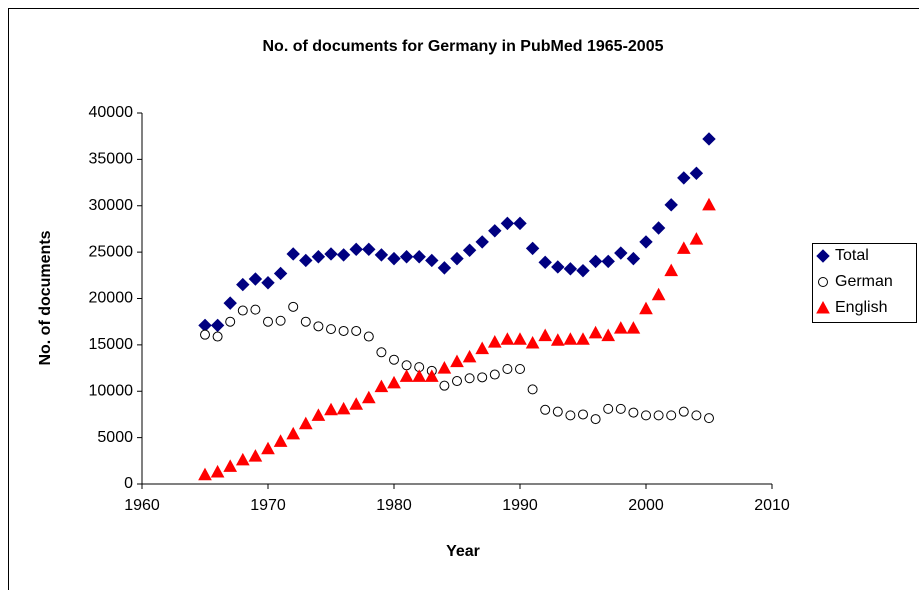  Describe the element at coordinates (463, 551) in the screenshot. I see `x-axis-label: Year` at that location.